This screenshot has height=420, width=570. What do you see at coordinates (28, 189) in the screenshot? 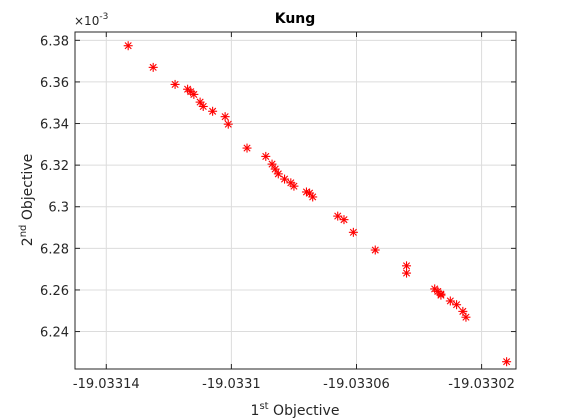
I see `y-axis-label-rest: Objective` at bounding box center [28, 189].